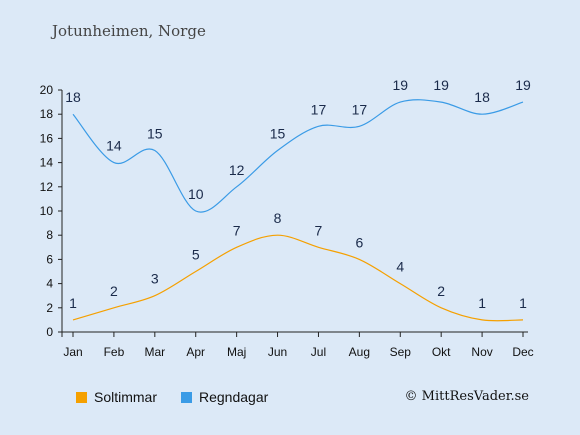 This screenshot has width=580, height=435. Describe the element at coordinates (49, 259) in the screenshot. I see `y-tick-label: 6` at that location.